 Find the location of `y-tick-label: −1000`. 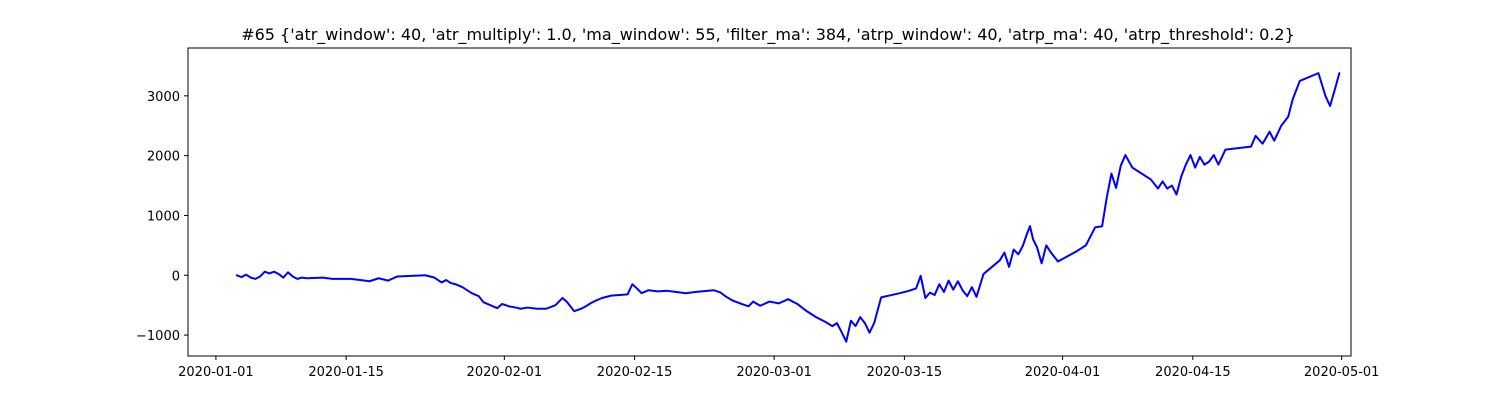

y-tick-label: −1000 is located at coordinates (158, 336).